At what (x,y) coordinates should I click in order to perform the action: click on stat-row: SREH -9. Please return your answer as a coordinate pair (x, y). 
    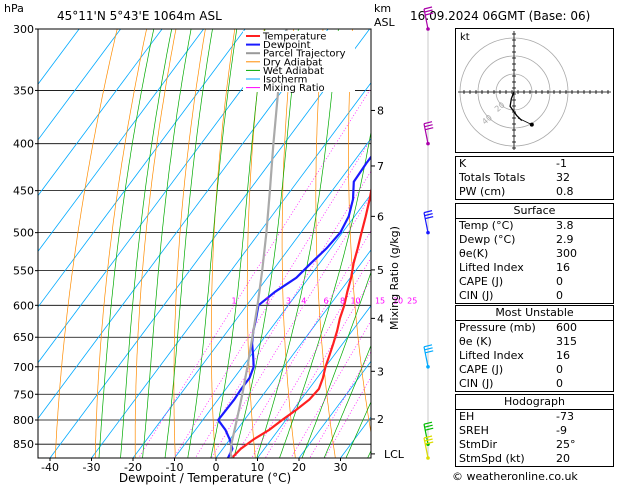
    Looking at the image, I should click on (534, 431).